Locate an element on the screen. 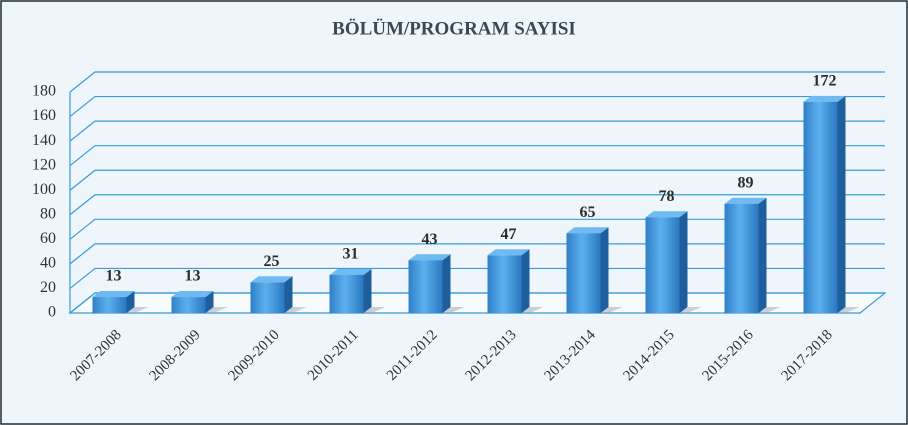  y-tick-label: 20 is located at coordinates (48, 287).